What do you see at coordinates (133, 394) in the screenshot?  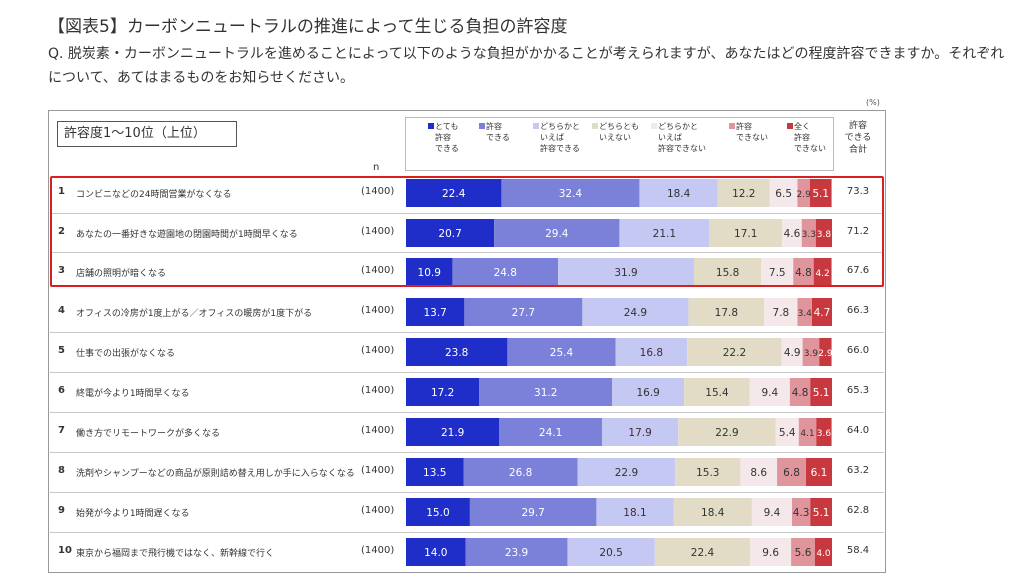 I see `row-label: 終電が今より1時間早くなる` at bounding box center [133, 394].